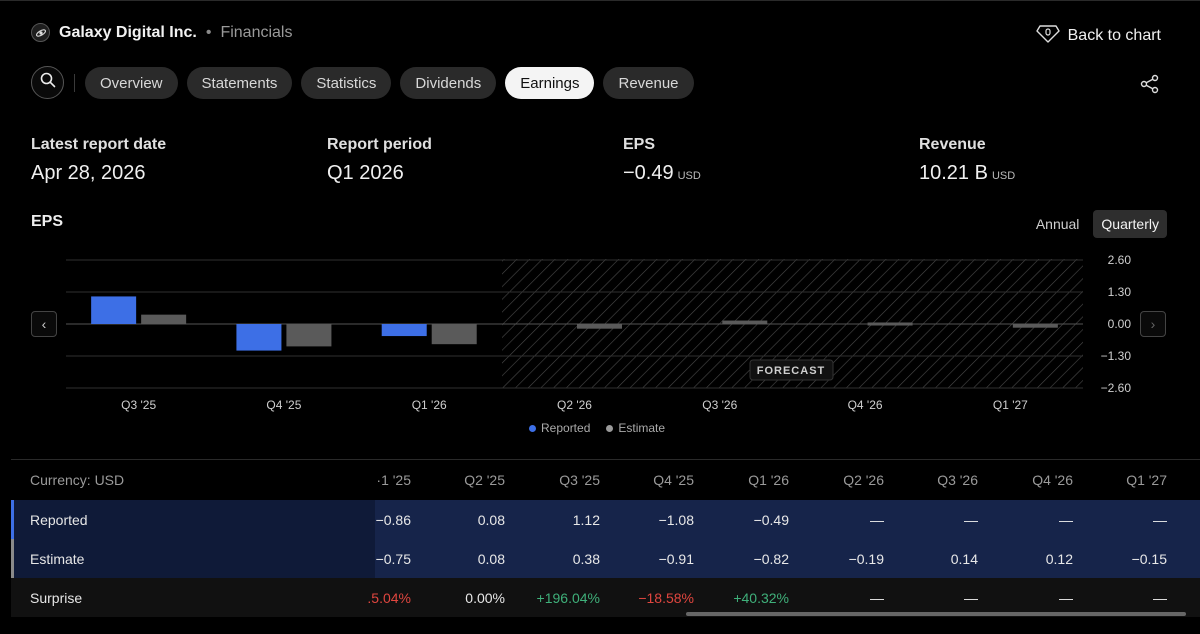 This screenshot has height=634, width=1200. I want to click on stat-report-period: Report period Q1 2026, so click(379, 160).